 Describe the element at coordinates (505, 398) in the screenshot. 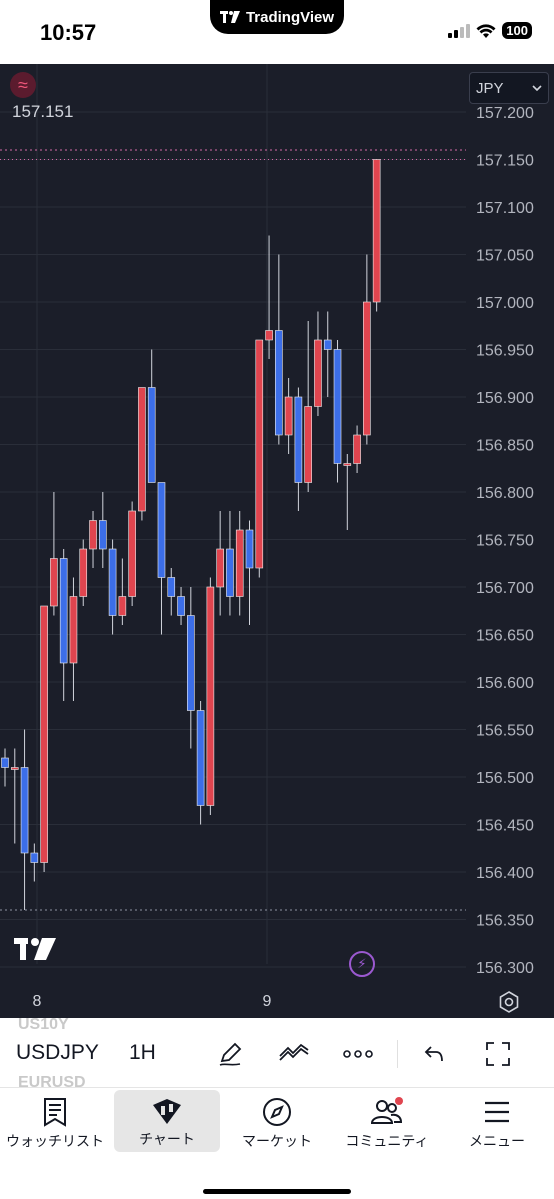

I see `price-tick-label: 156.900` at that location.